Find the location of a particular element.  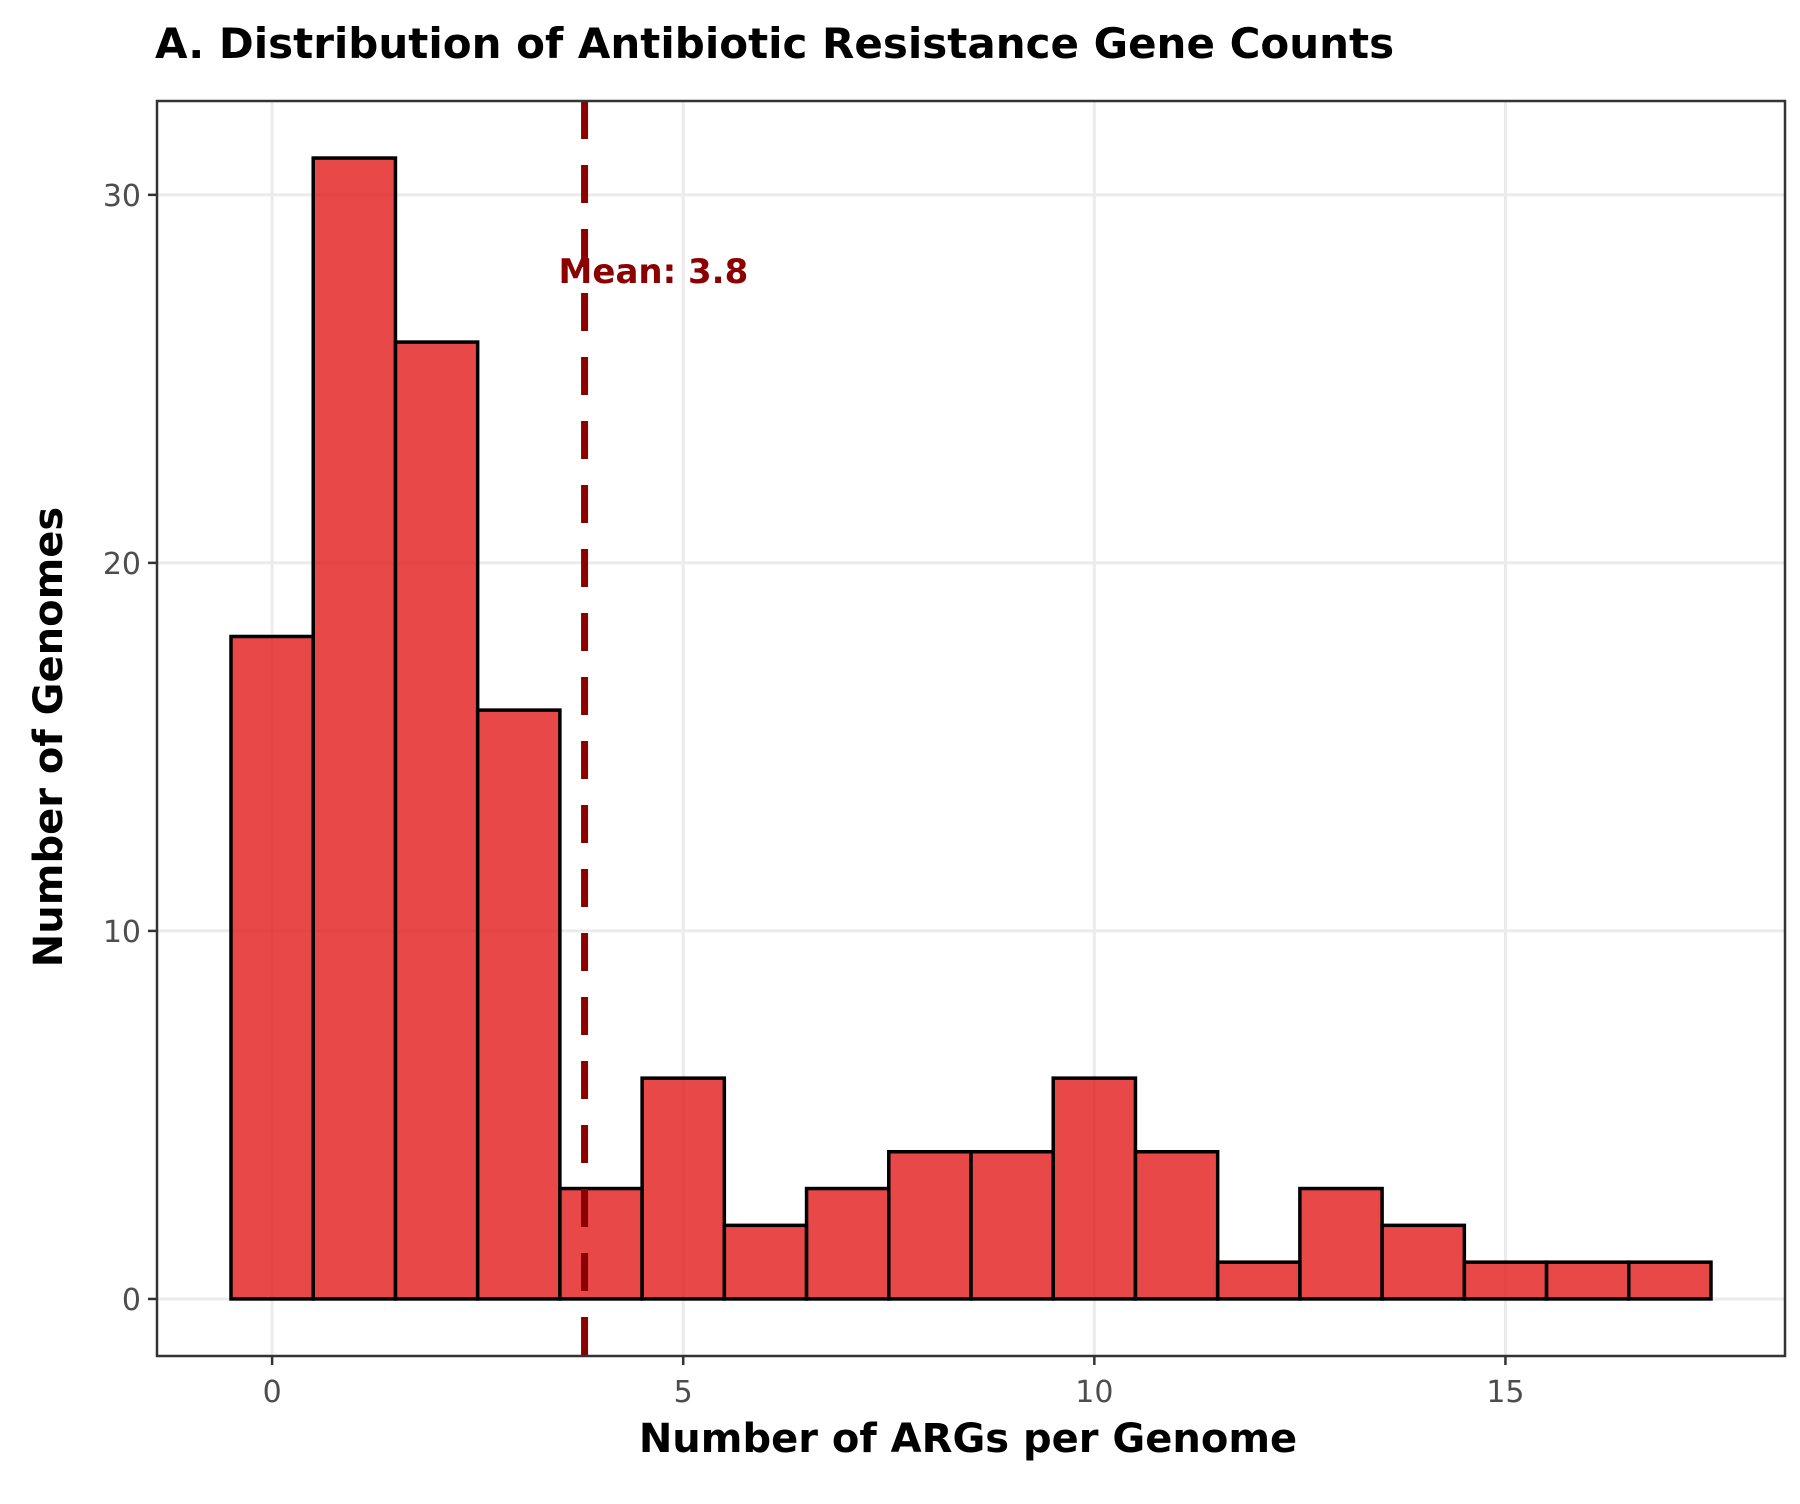

x-axis-title: Number of ARGs per Genome is located at coordinates (968, 1439).